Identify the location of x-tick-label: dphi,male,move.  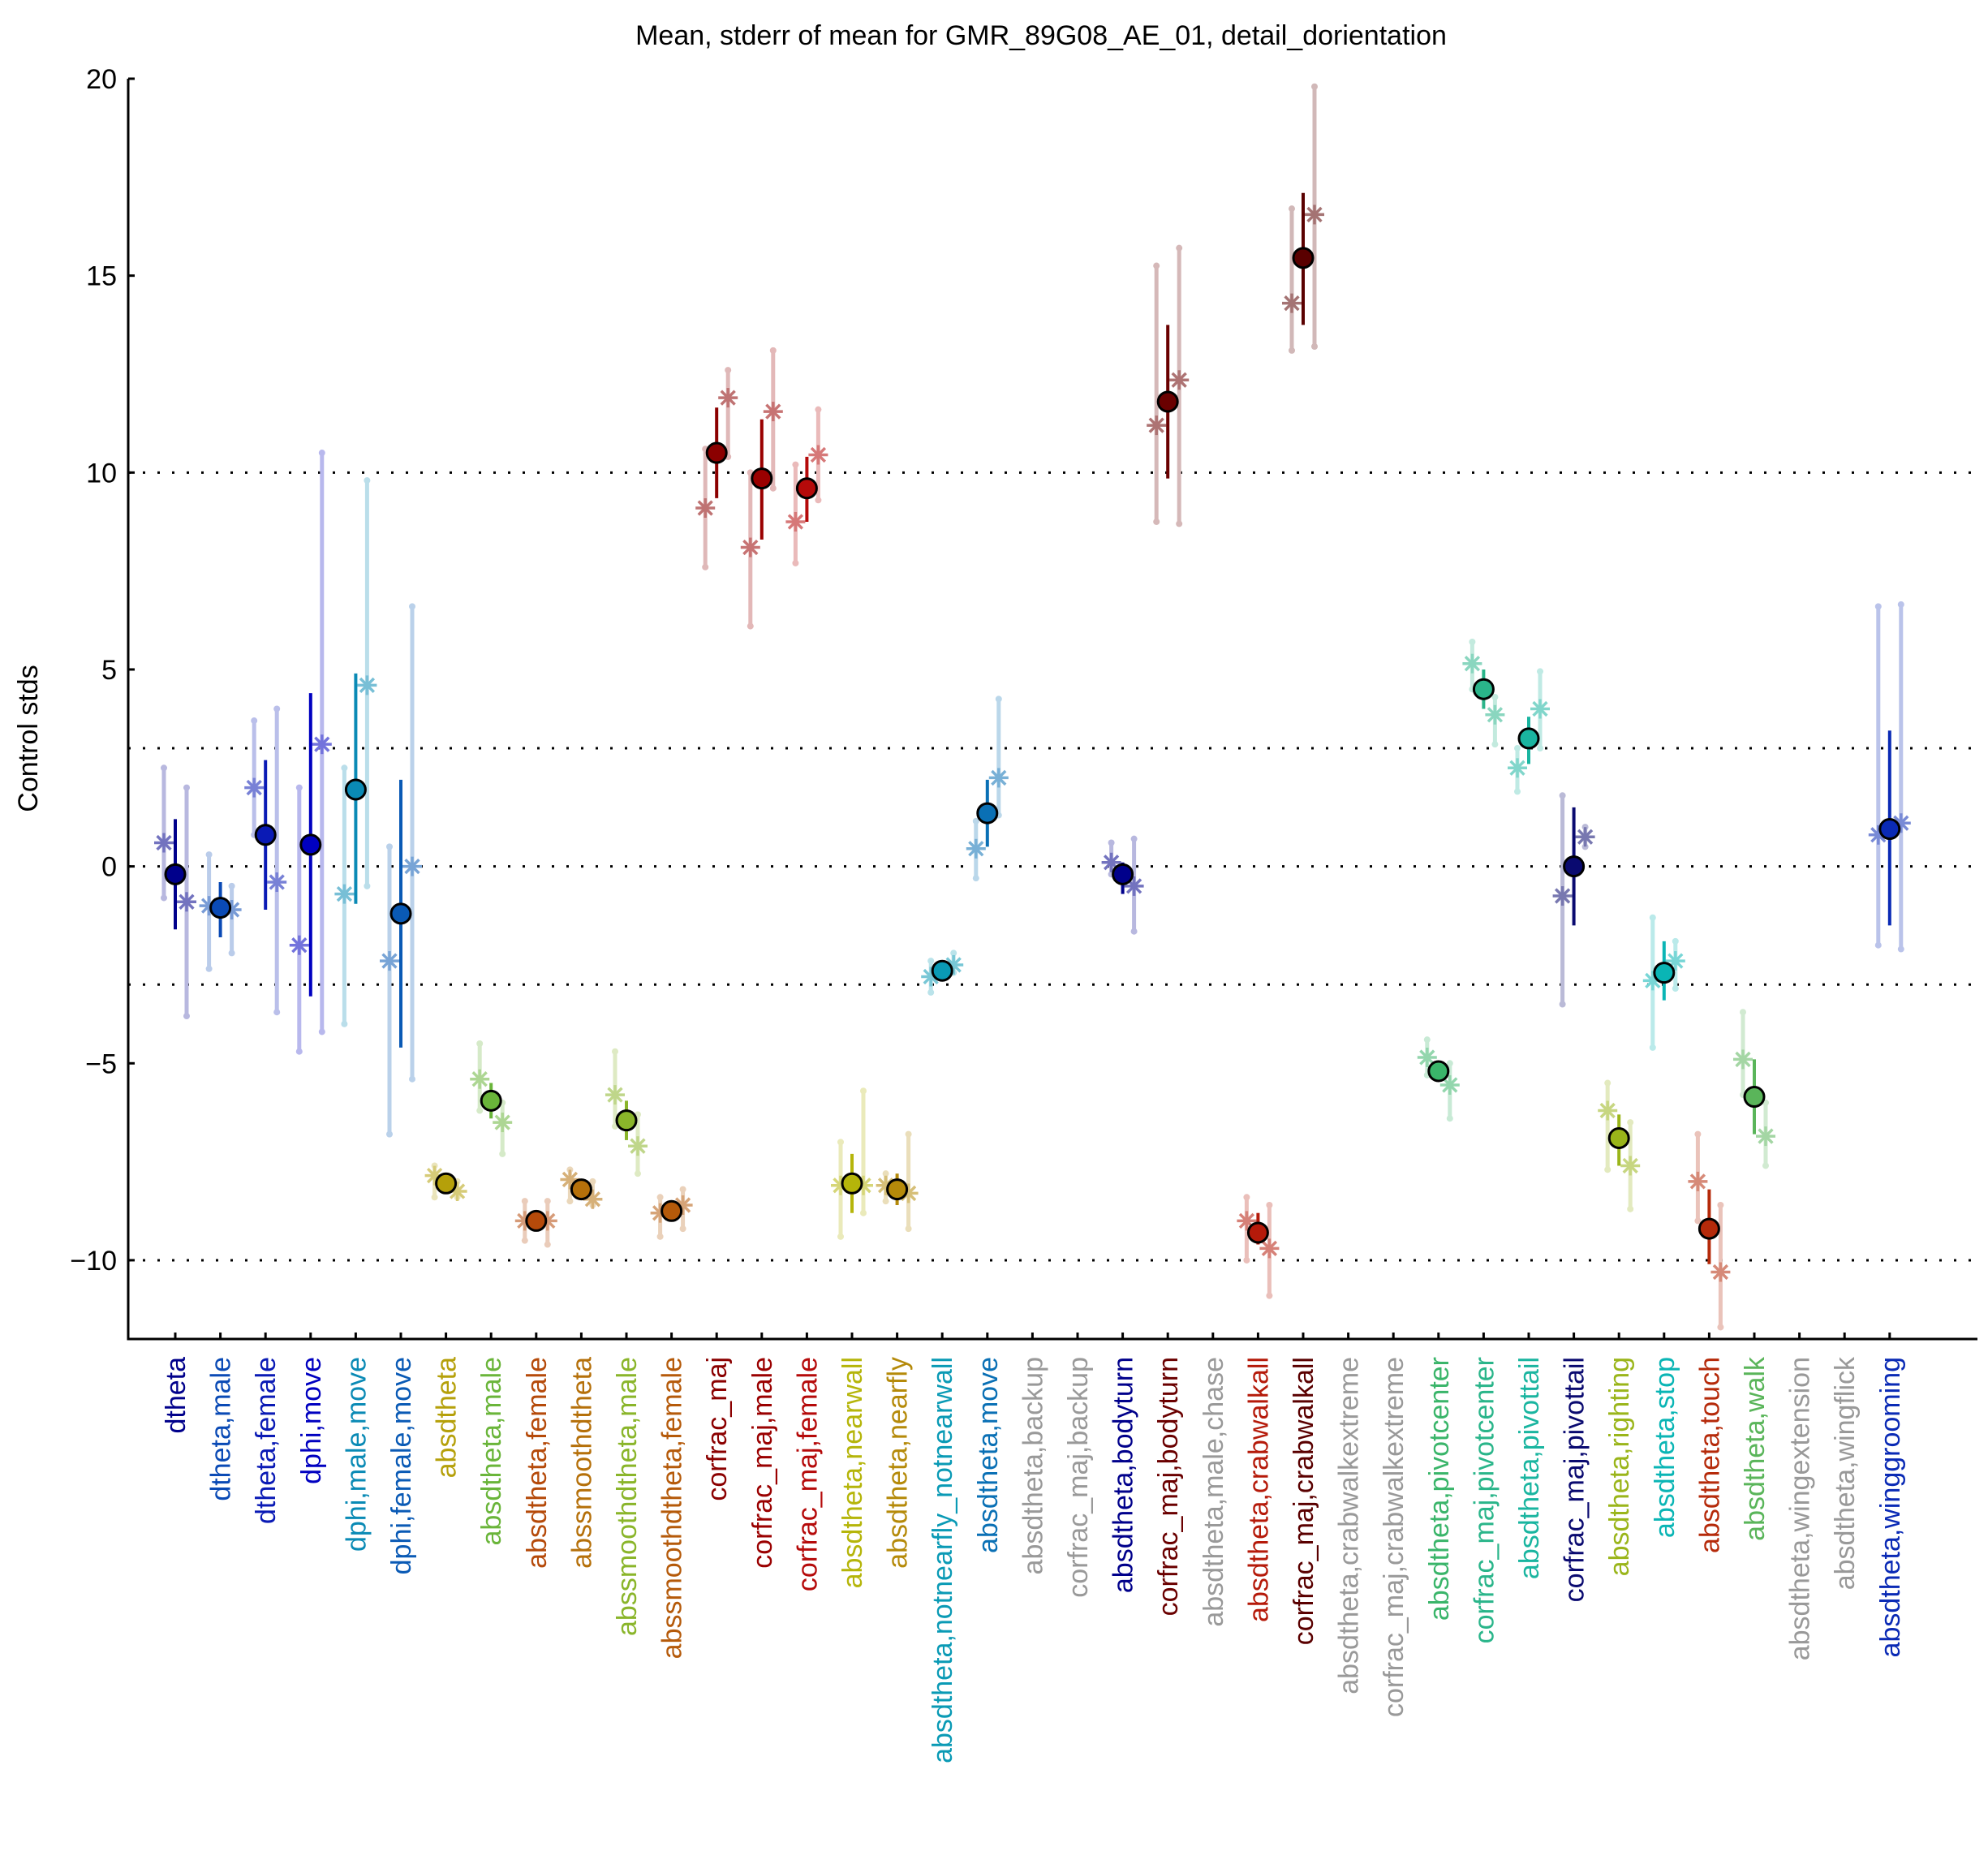
(356, 1454).